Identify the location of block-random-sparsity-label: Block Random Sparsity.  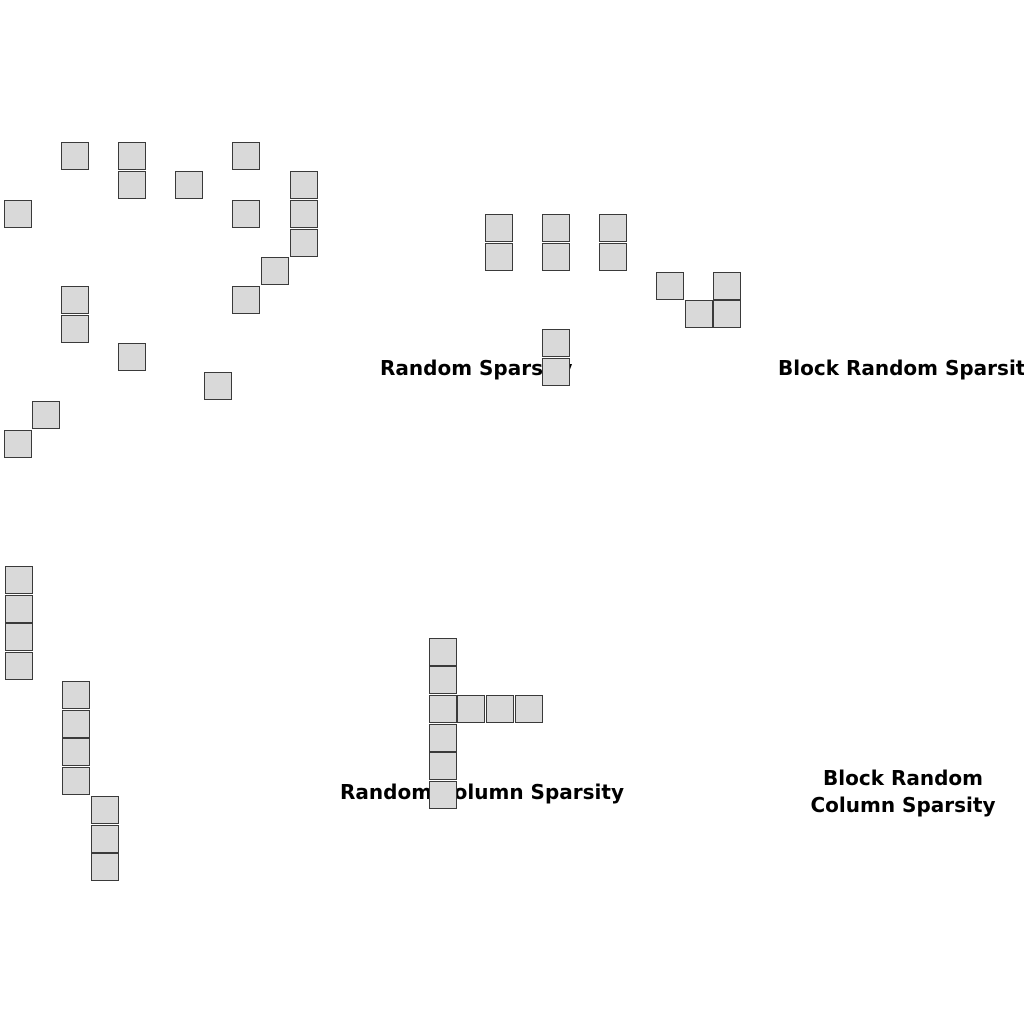
(901, 368).